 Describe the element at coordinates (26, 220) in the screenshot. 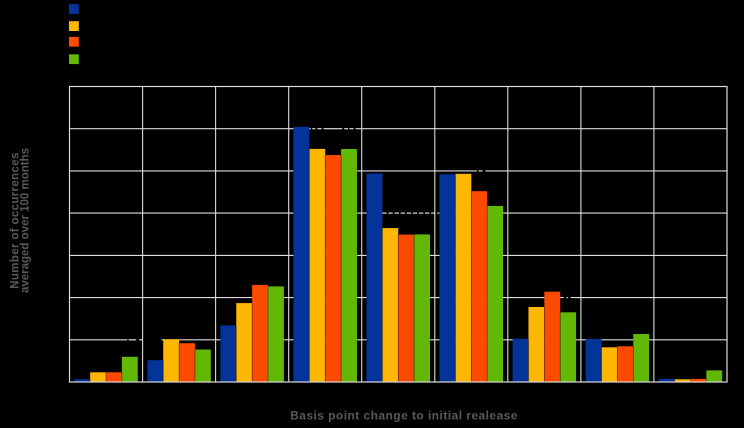

I see `svg-text: averaged over 100 months` at that location.